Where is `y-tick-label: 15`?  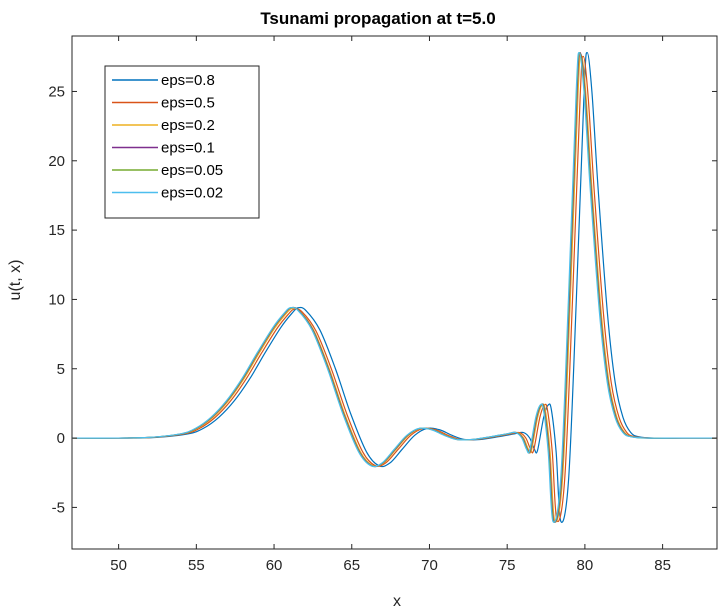
y-tick-label: 15 is located at coordinates (56, 230).